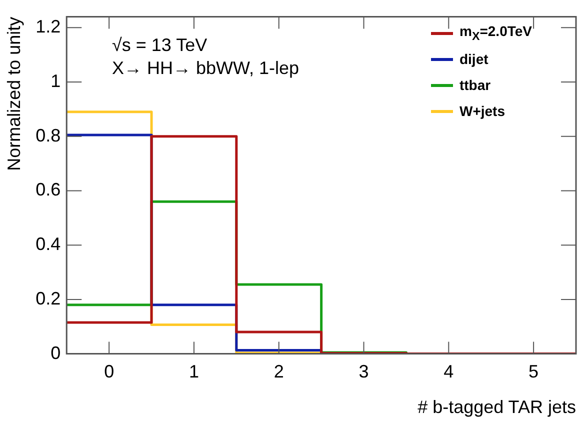 The height and width of the screenshot is (423, 578). I want to click on y-tick-label: 0.2, so click(48, 298).